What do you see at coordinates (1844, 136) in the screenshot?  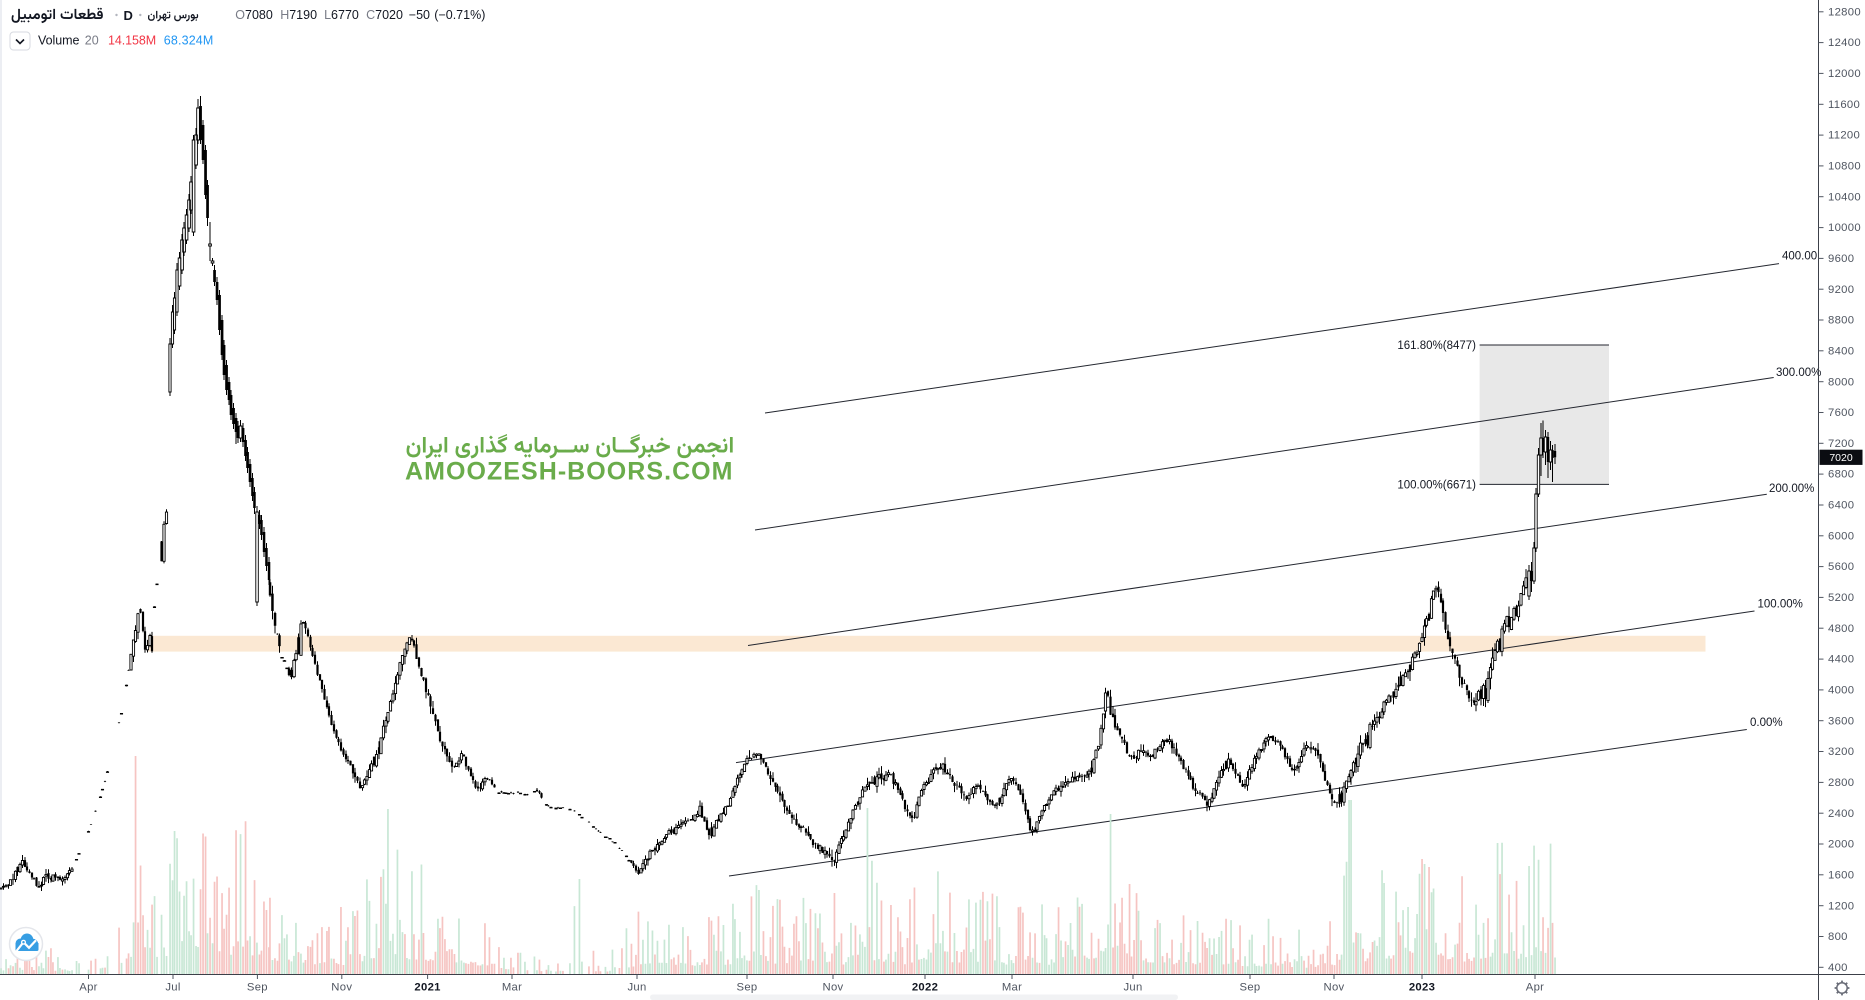 I see `svg-text: 11200` at bounding box center [1844, 136].